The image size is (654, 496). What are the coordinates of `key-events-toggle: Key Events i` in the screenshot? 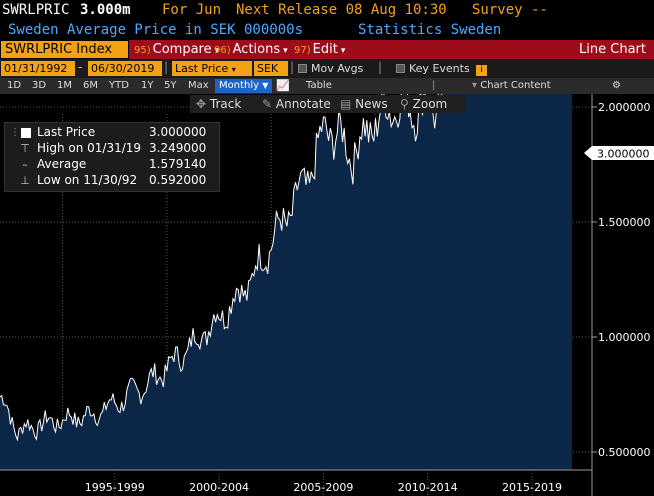 It's located at (442, 68).